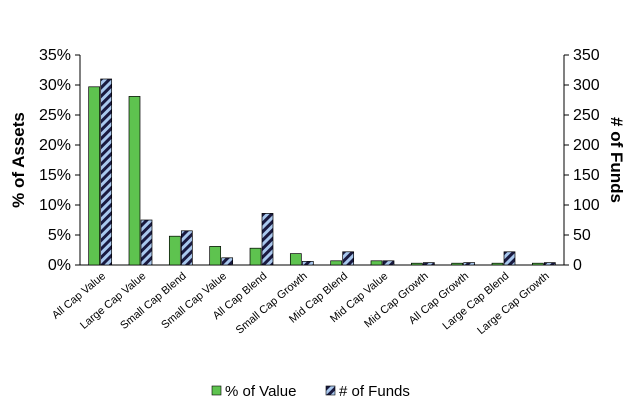  What do you see at coordinates (586, 115) in the screenshot?
I see `right-tick-label: 250` at bounding box center [586, 115].